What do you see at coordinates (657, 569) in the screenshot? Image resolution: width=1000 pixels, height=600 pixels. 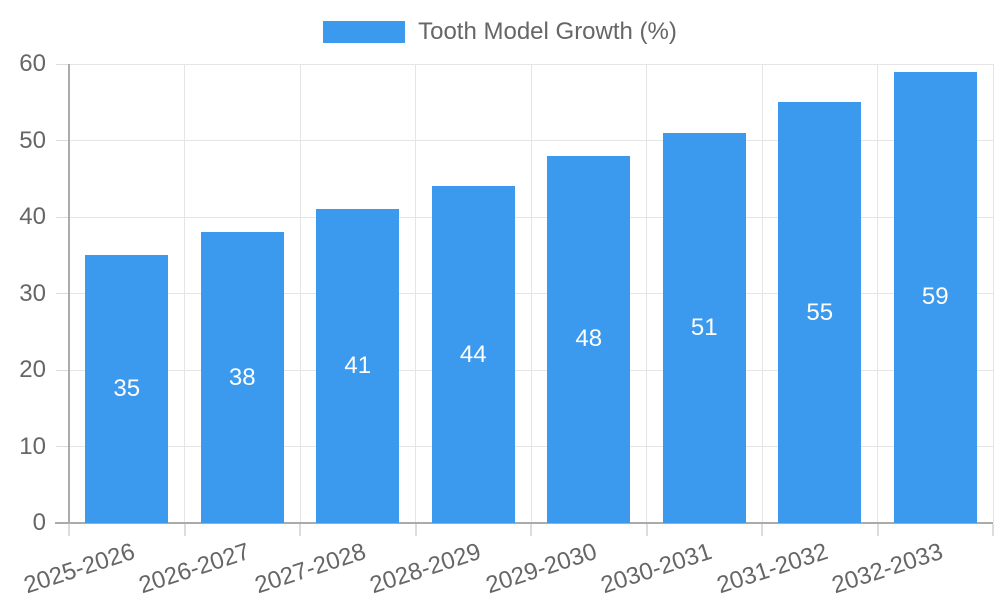 I see `x-axis-label: 2030-2031` at bounding box center [657, 569].